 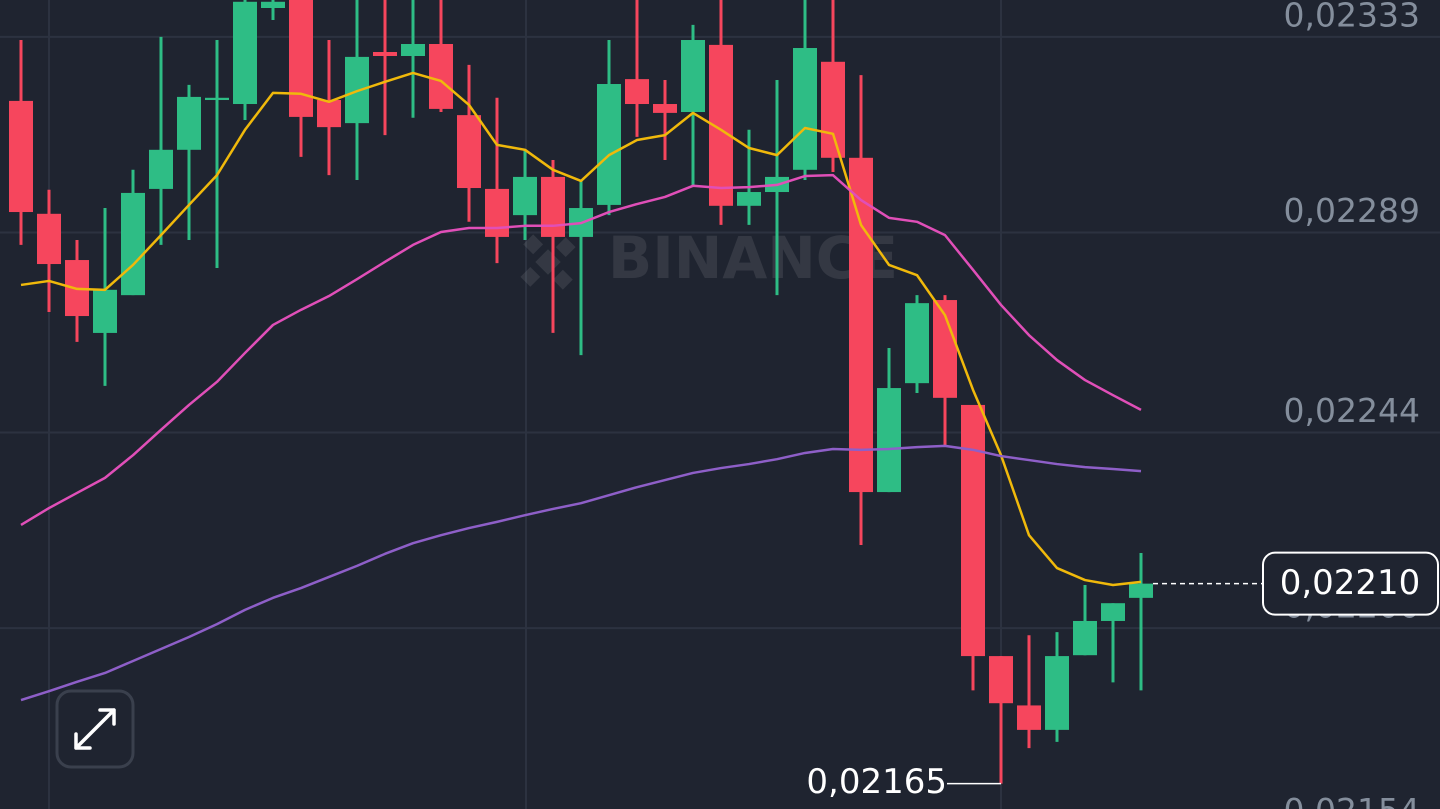 I want to click on expand-icon, so click(x=95, y=729).